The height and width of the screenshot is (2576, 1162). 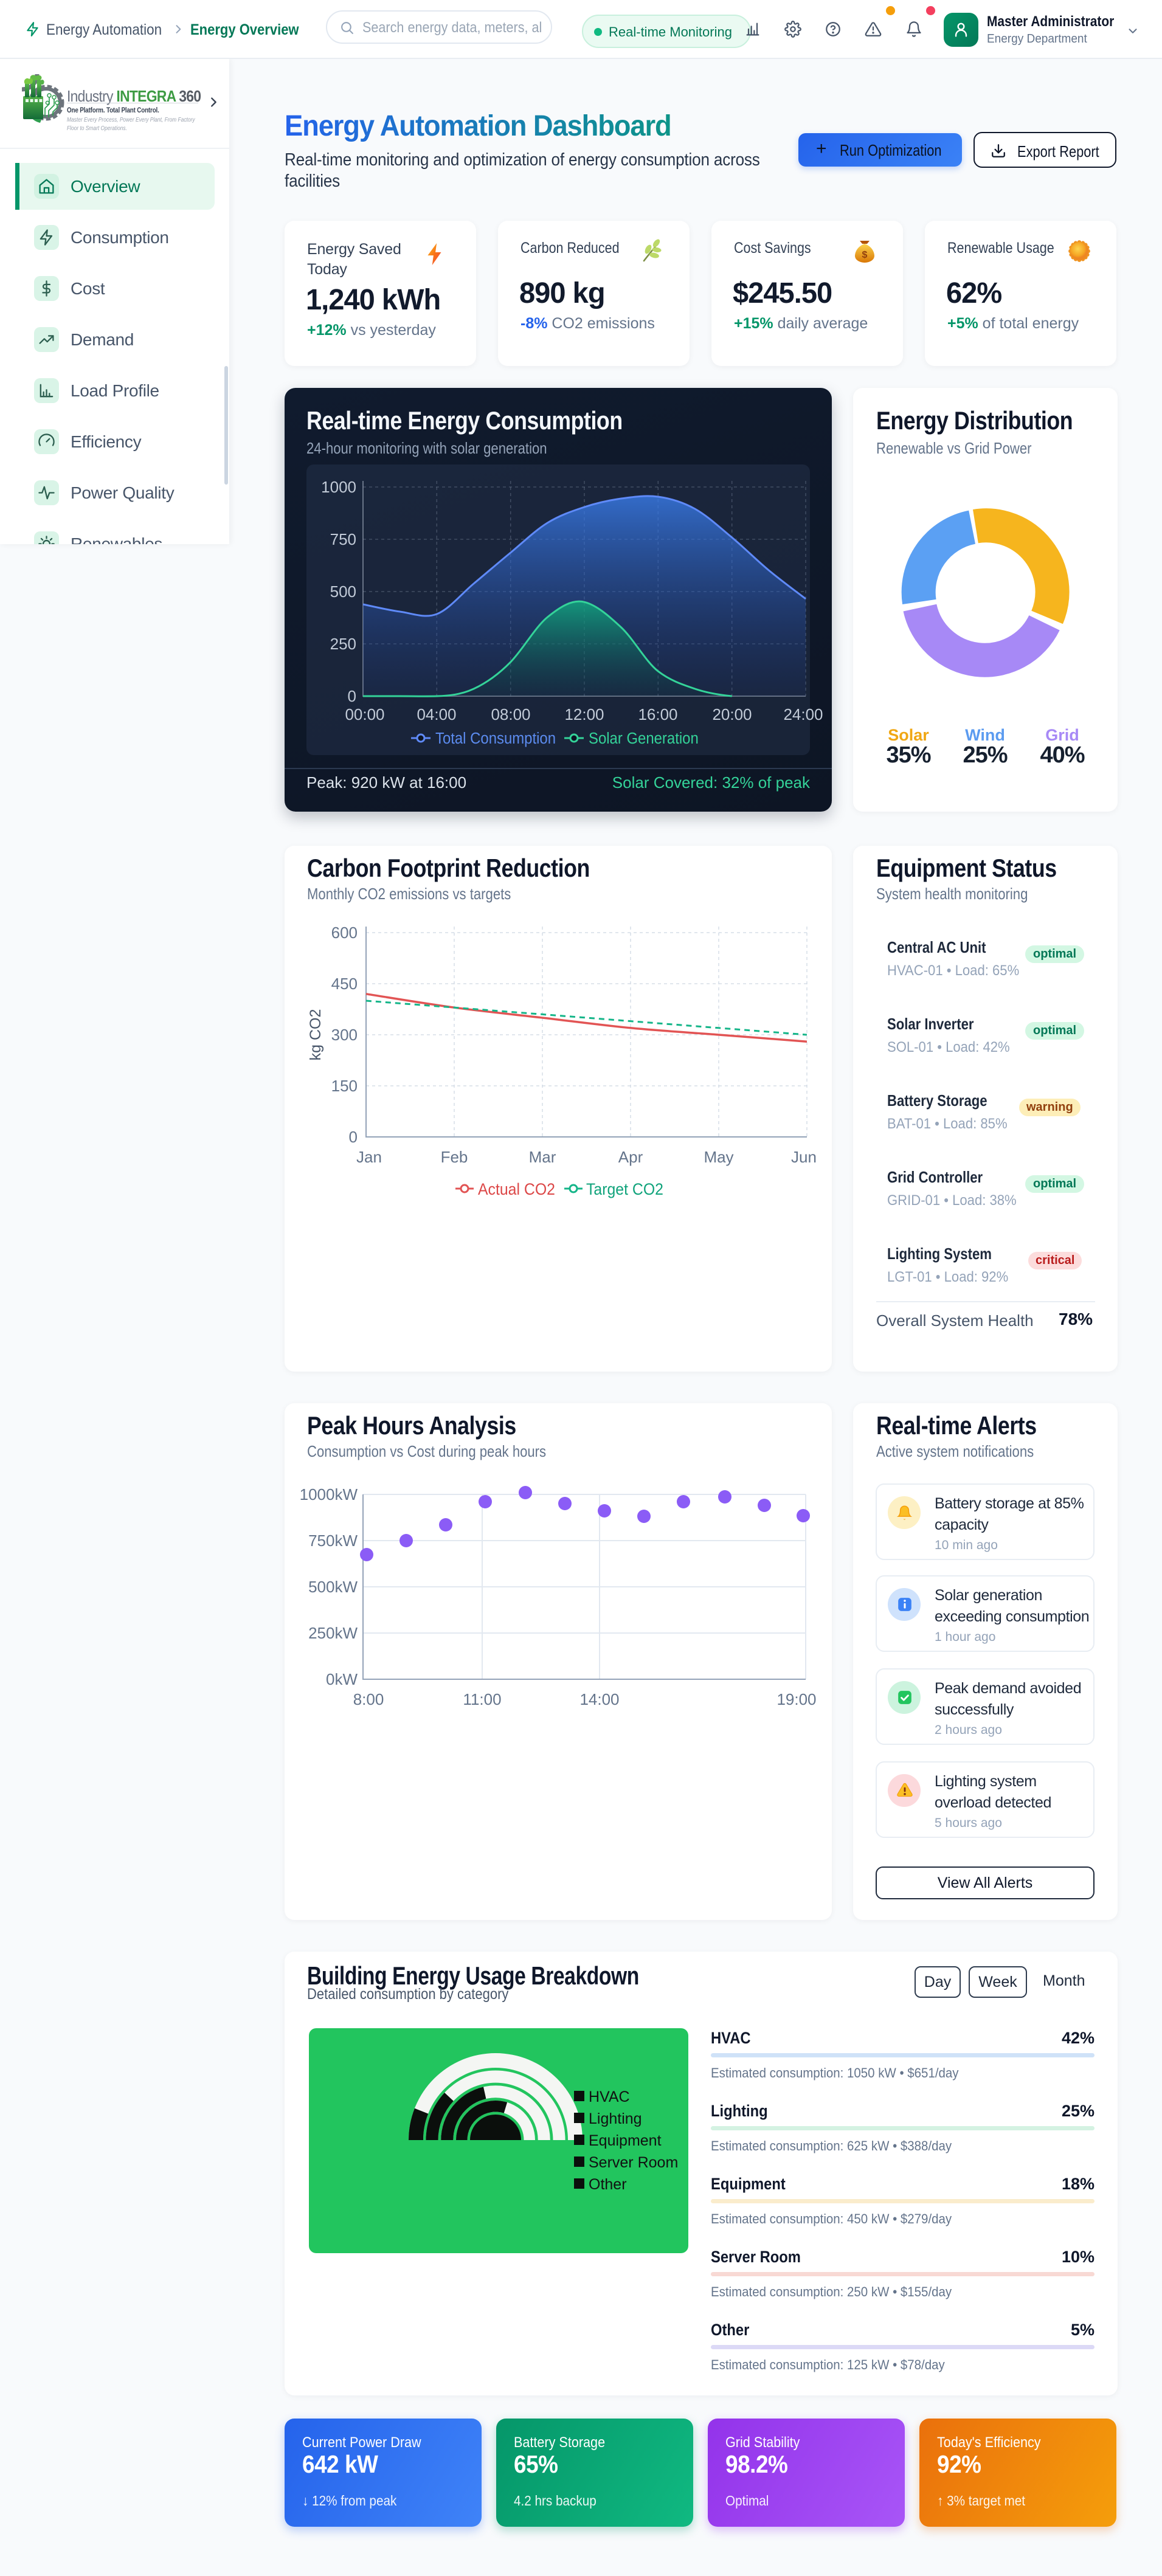 I want to click on svg-text: 14:00, so click(x=599, y=1699).